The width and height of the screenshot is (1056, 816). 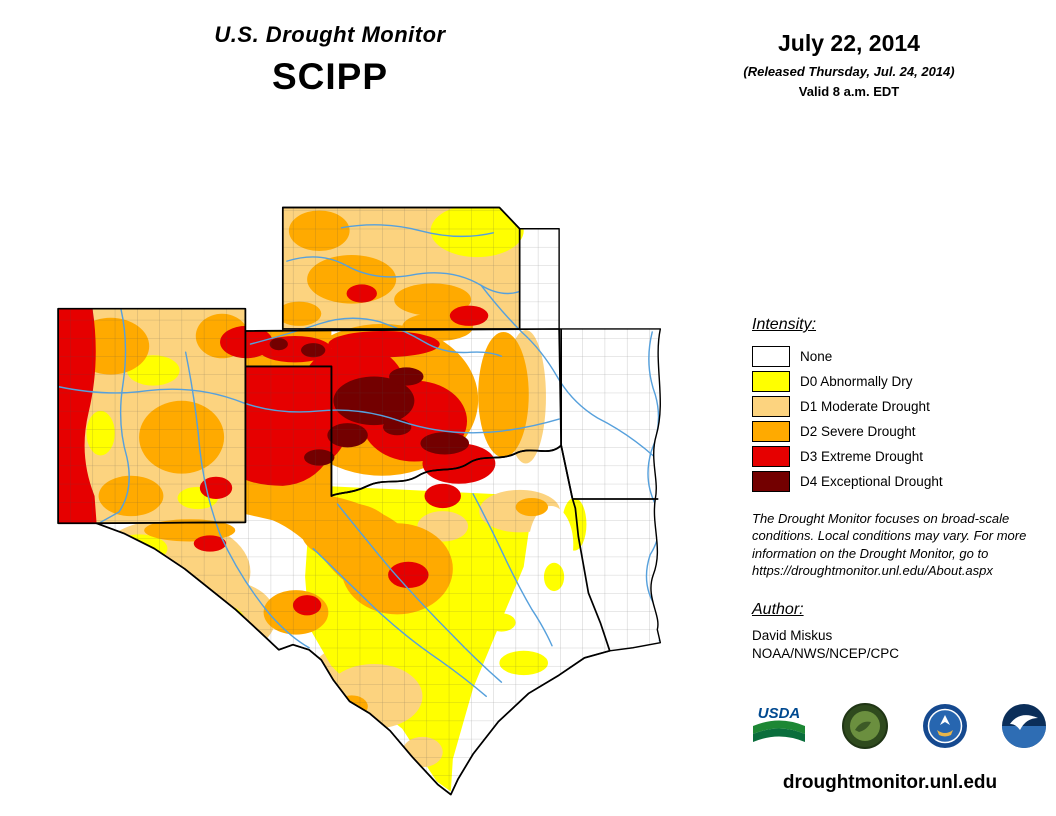 I want to click on ndmc-logo, so click(x=865, y=726).